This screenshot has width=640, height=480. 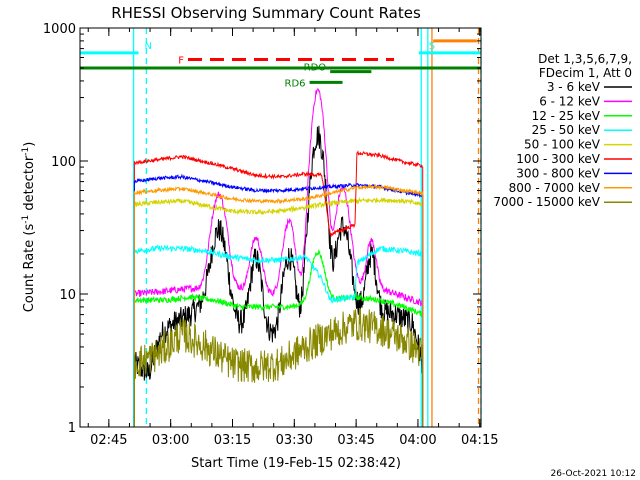 What do you see at coordinates (72, 428) in the screenshot?
I see `y-tick-label-1: 1` at bounding box center [72, 428].